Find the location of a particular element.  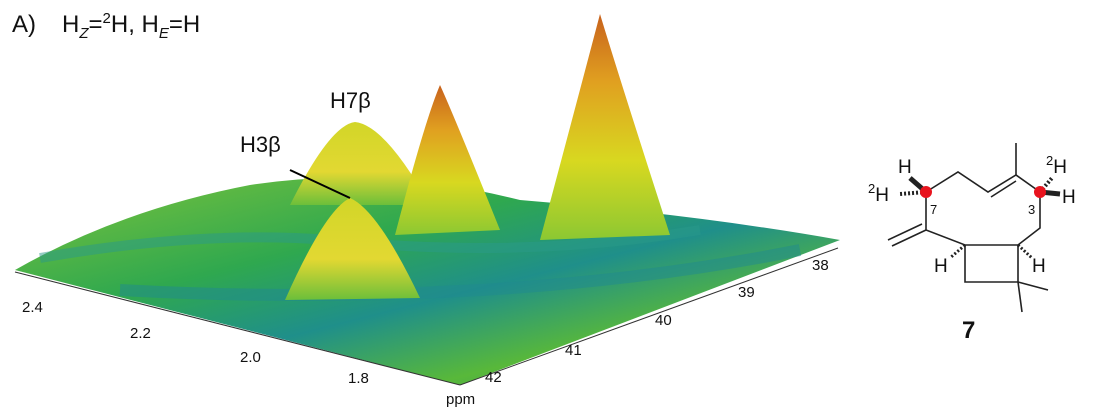

label-pointer is located at coordinates (320, 184).